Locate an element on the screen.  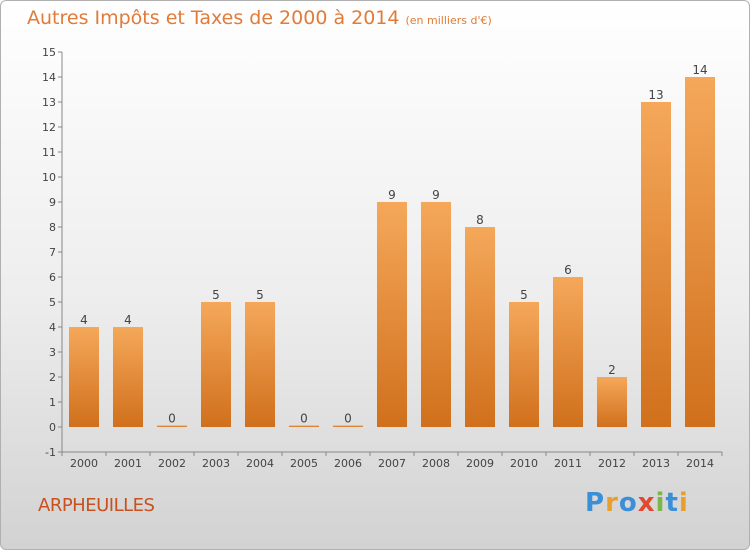
x-tick-label: 2011 is located at coordinates (568, 463).